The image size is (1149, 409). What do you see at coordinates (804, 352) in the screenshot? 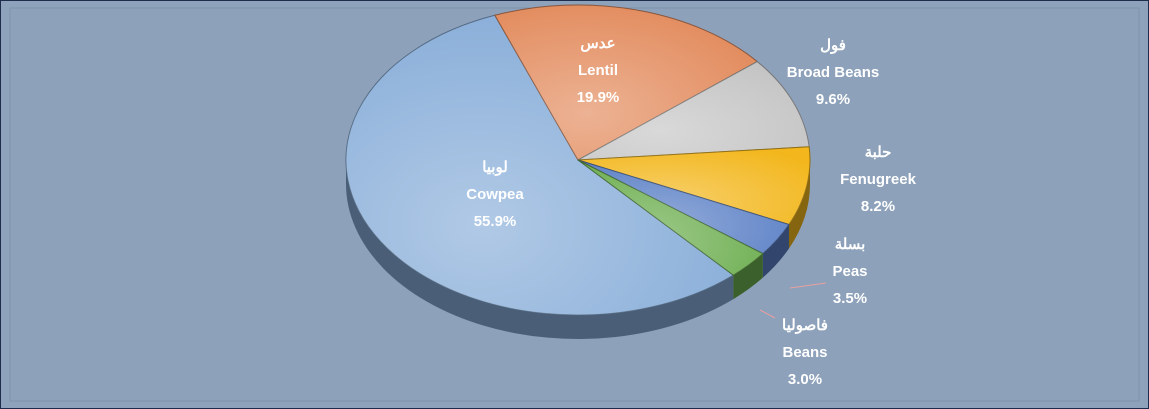
I see `label-name: Beans` at bounding box center [804, 352].